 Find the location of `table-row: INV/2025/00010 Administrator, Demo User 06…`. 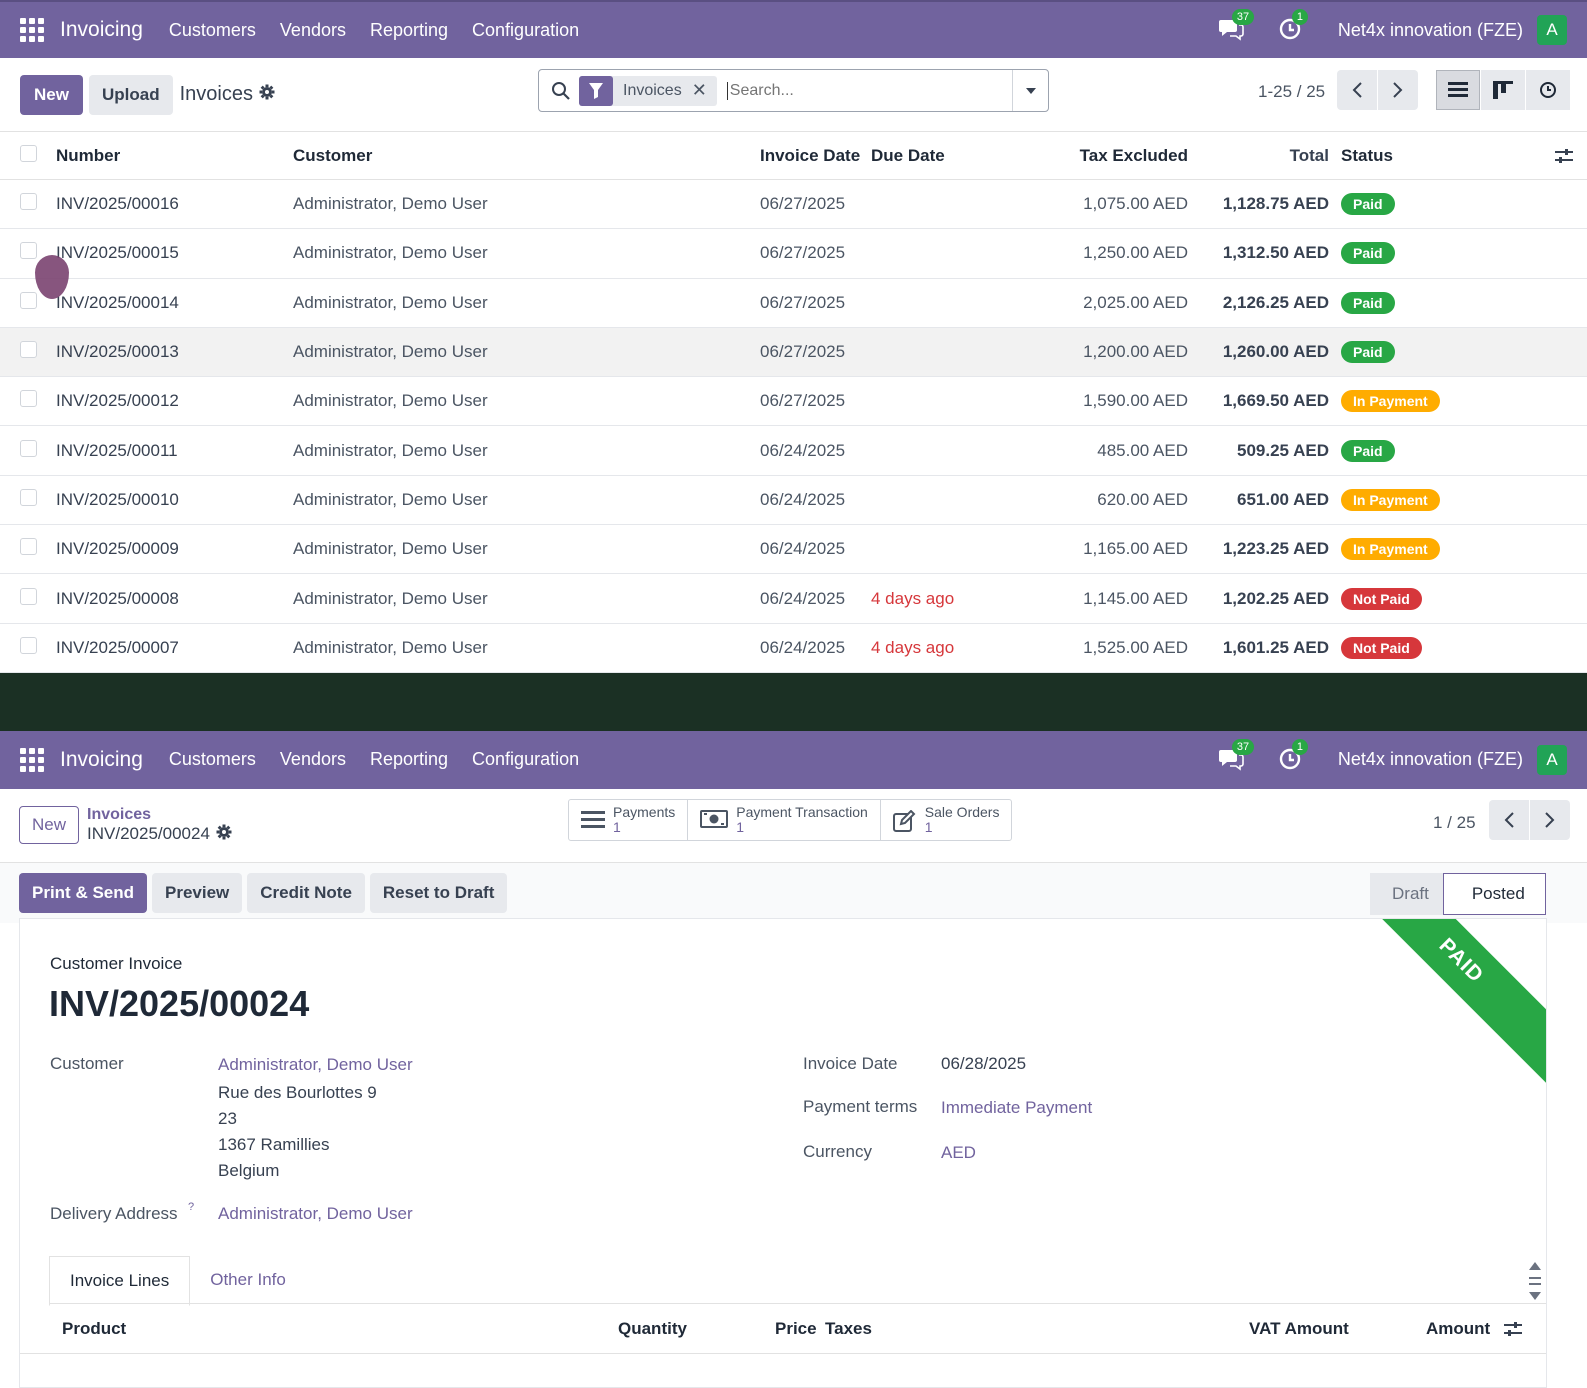

table-row: INV/2025/00010 Administrator, Demo User 06… is located at coordinates (793, 501).